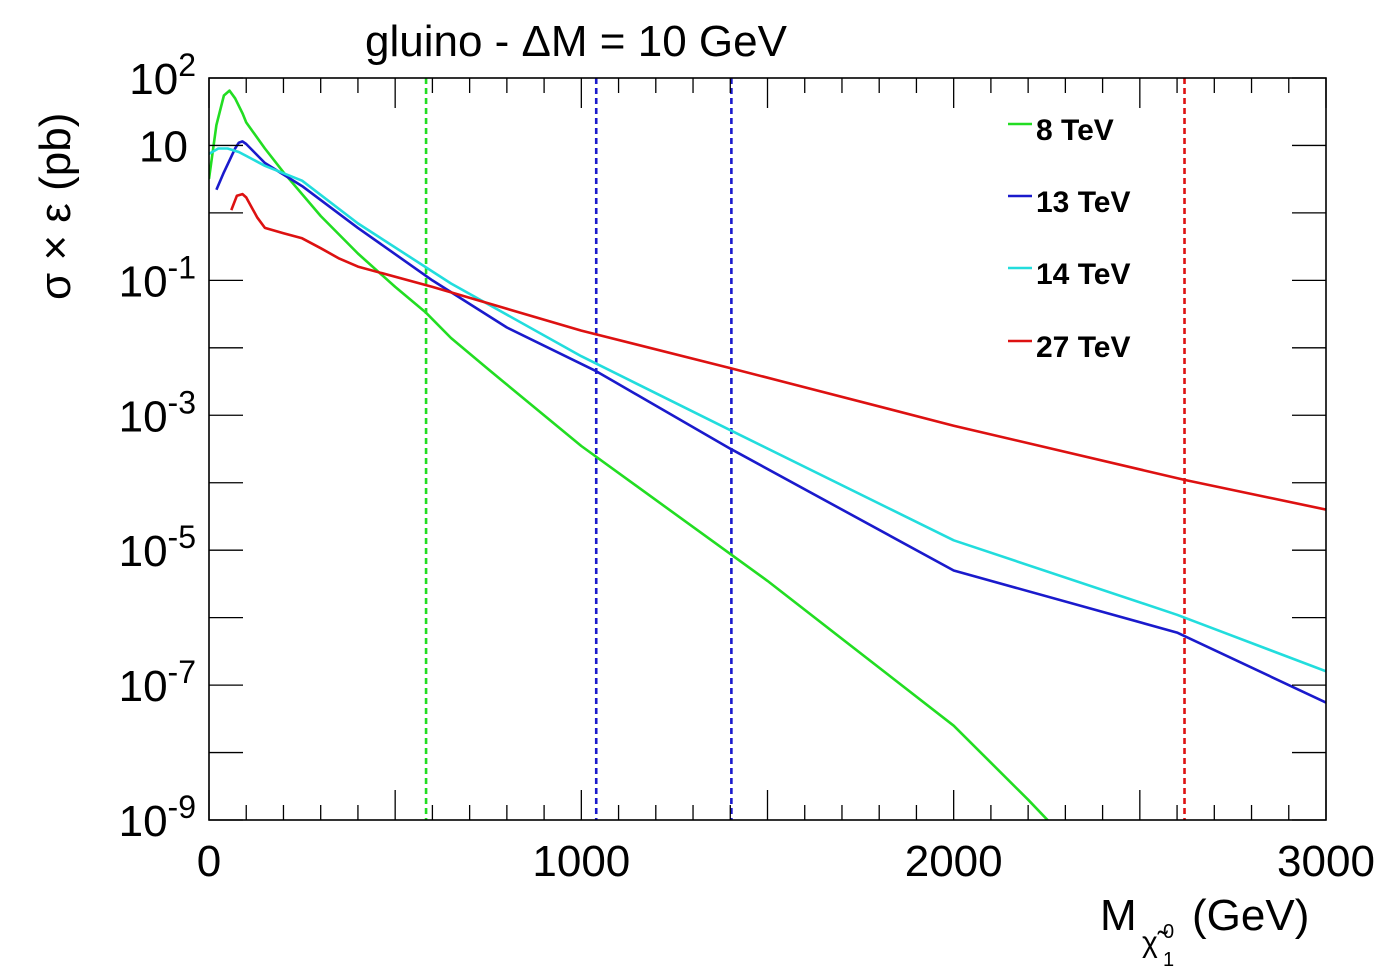 This screenshot has height=972, width=1396. Describe the element at coordinates (209, 861) in the screenshot. I see `x-tick-label: 0` at that location.